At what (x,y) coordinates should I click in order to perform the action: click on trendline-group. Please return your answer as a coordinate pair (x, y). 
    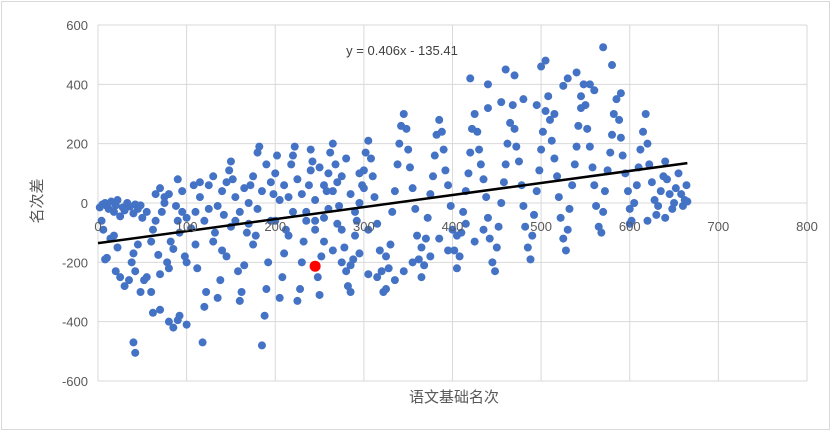
    Looking at the image, I should click on (392, 203).